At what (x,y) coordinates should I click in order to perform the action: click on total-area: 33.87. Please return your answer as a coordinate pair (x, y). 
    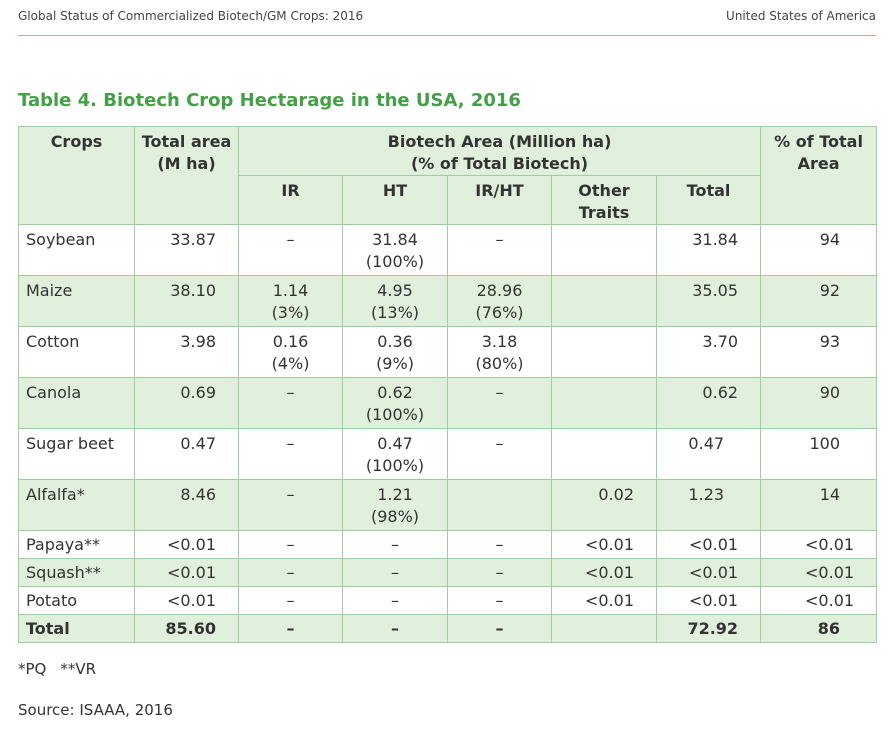
    Looking at the image, I should click on (186, 250).